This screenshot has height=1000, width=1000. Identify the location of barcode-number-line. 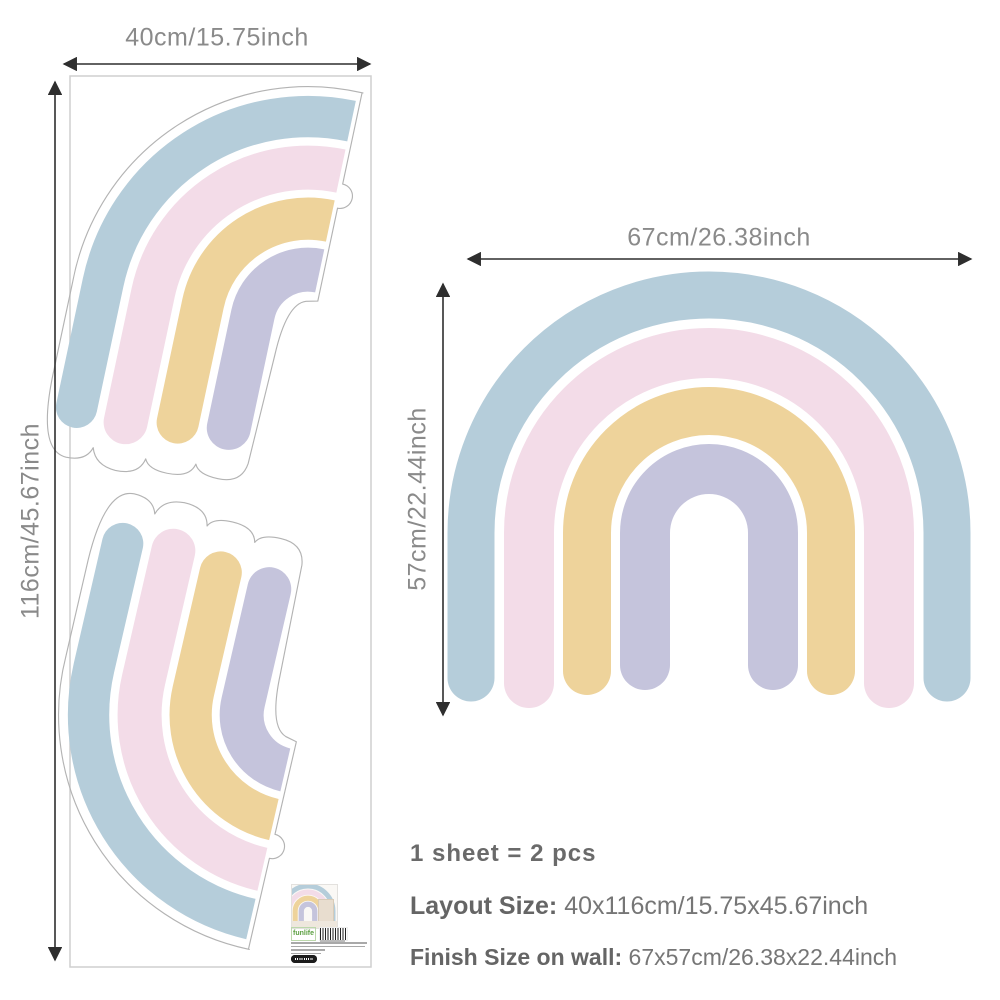
(332, 941).